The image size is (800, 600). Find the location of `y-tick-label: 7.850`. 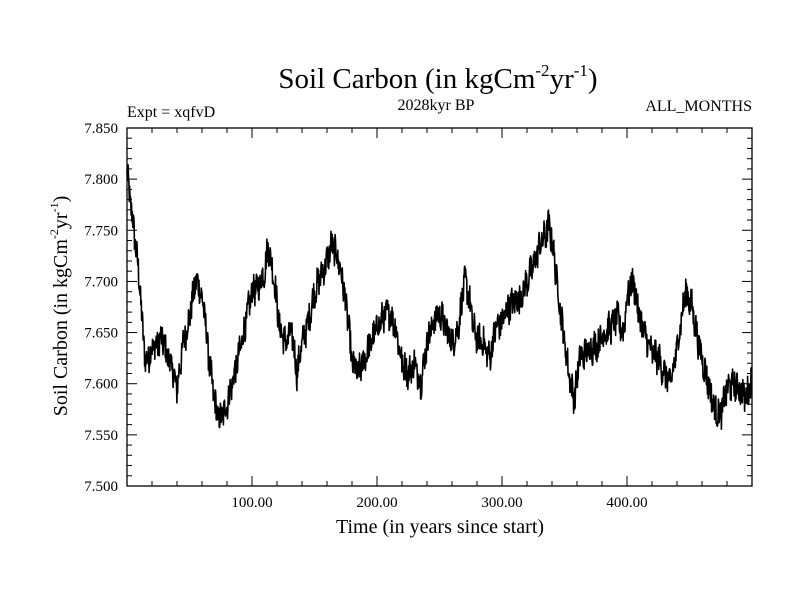

y-tick-label: 7.850 is located at coordinates (101, 129).